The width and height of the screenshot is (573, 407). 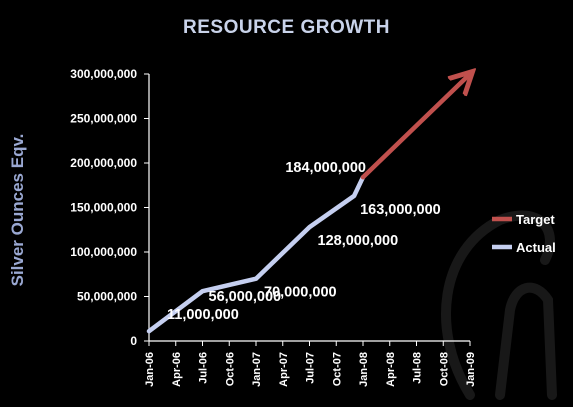 What do you see at coordinates (286, 27) in the screenshot?
I see `chart-title: RESOURCE GROWTH` at bounding box center [286, 27].